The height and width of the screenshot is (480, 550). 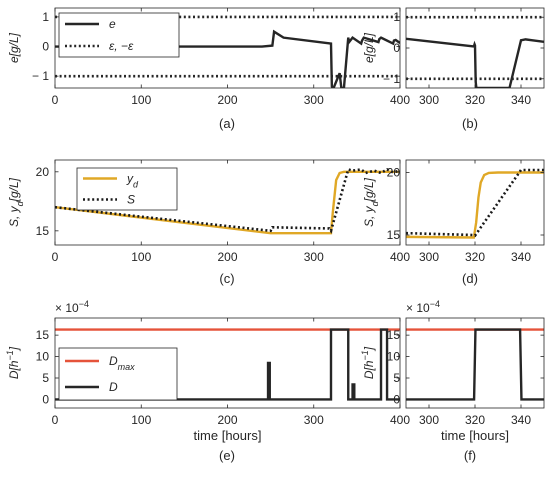 I want to click on panel-d: 300 320 340 15 20 S, yd[g/L] (d), so click(x=453, y=222).